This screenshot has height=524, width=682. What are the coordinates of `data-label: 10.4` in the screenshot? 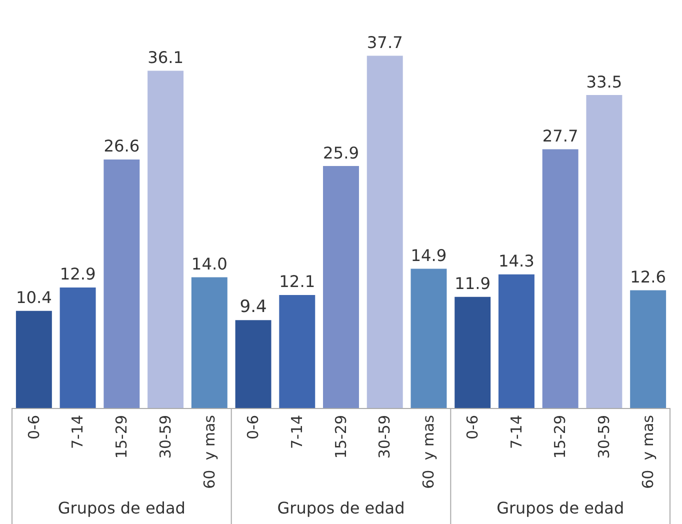 It's located at (34, 298).